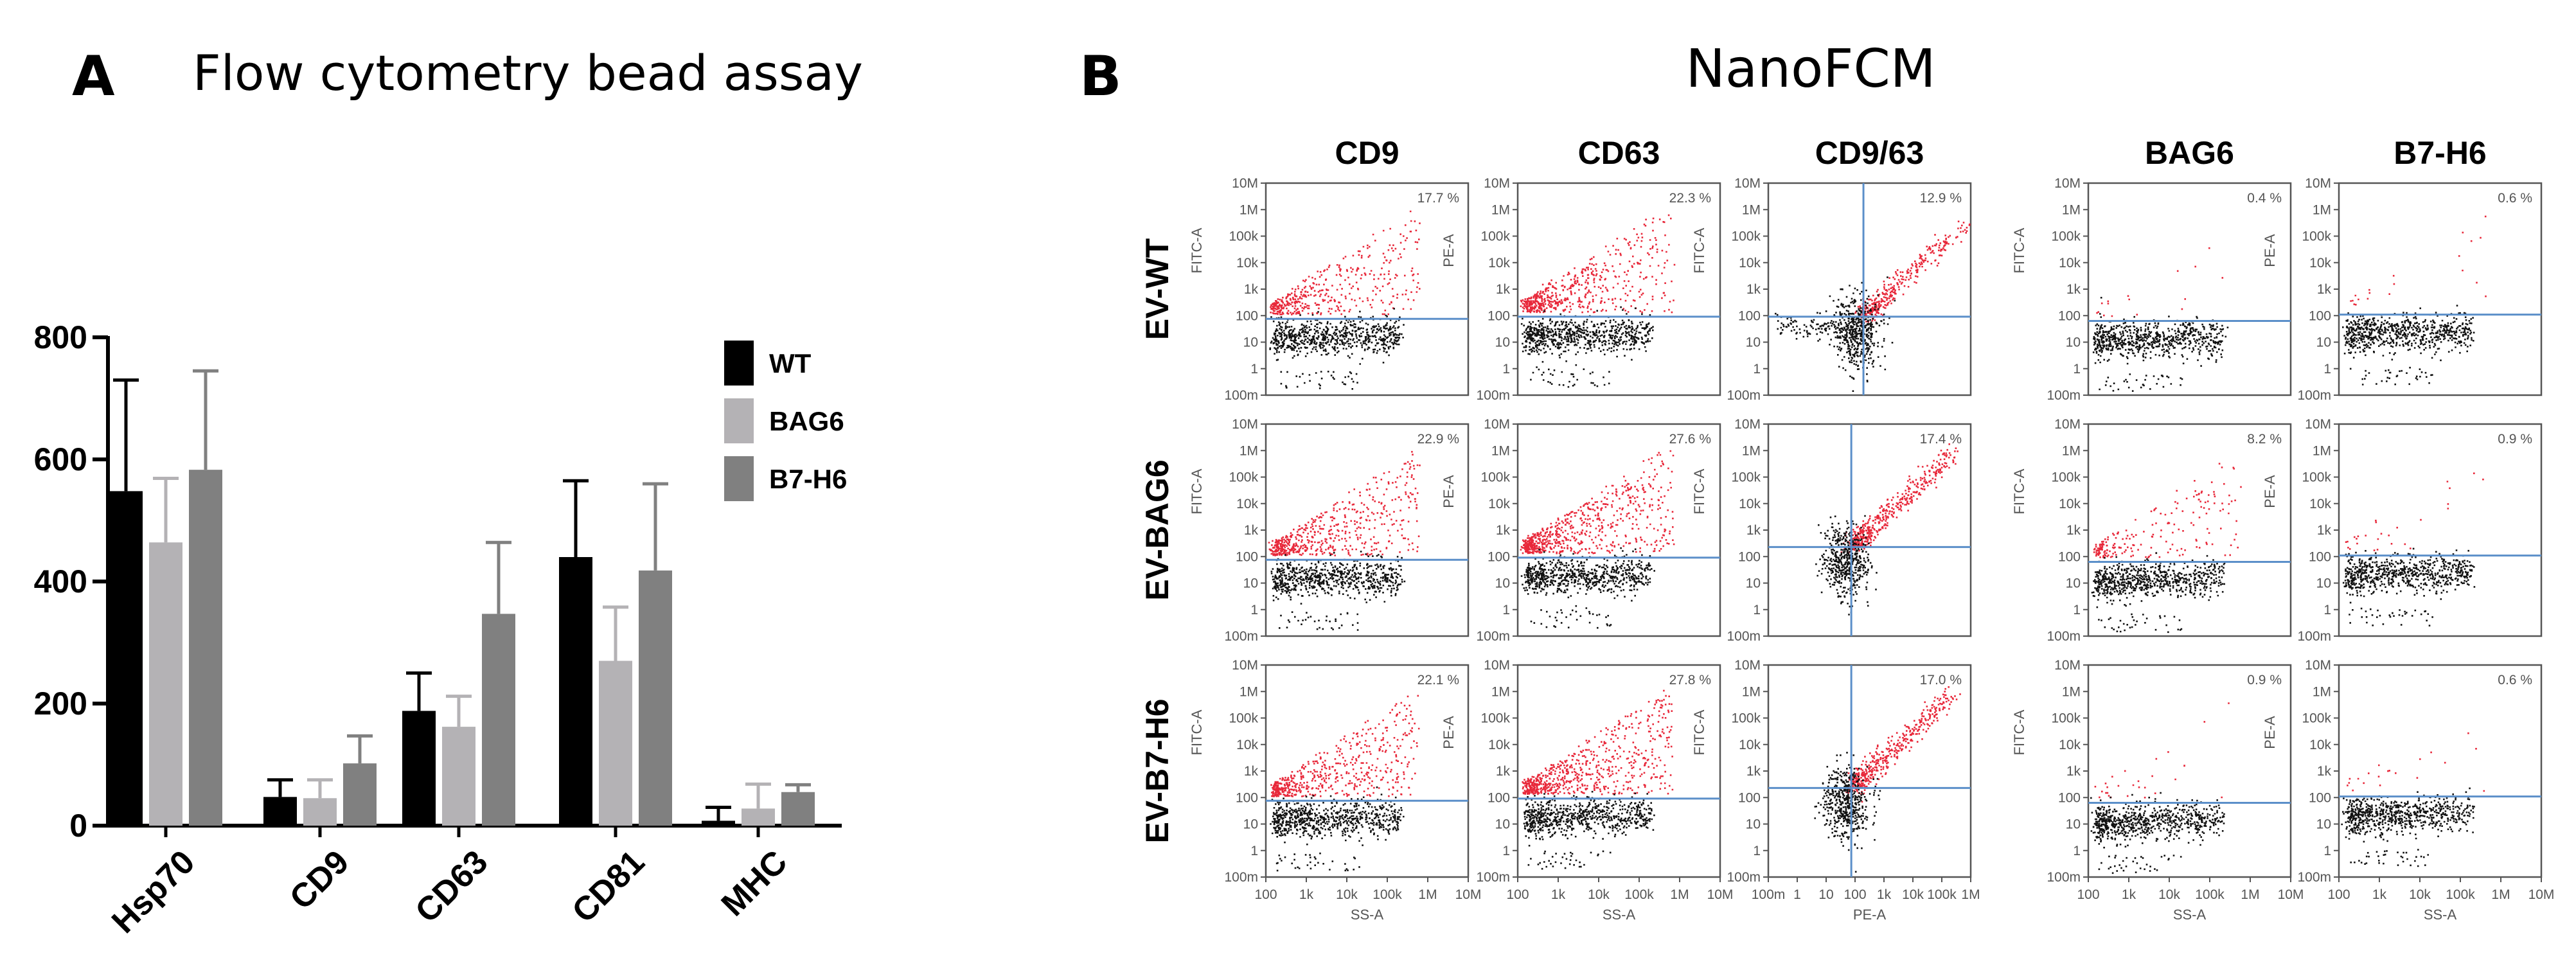 The image size is (2576, 958). Describe the element at coordinates (1721, 894) in the screenshot. I see `x-tick-label: 10M` at that location.